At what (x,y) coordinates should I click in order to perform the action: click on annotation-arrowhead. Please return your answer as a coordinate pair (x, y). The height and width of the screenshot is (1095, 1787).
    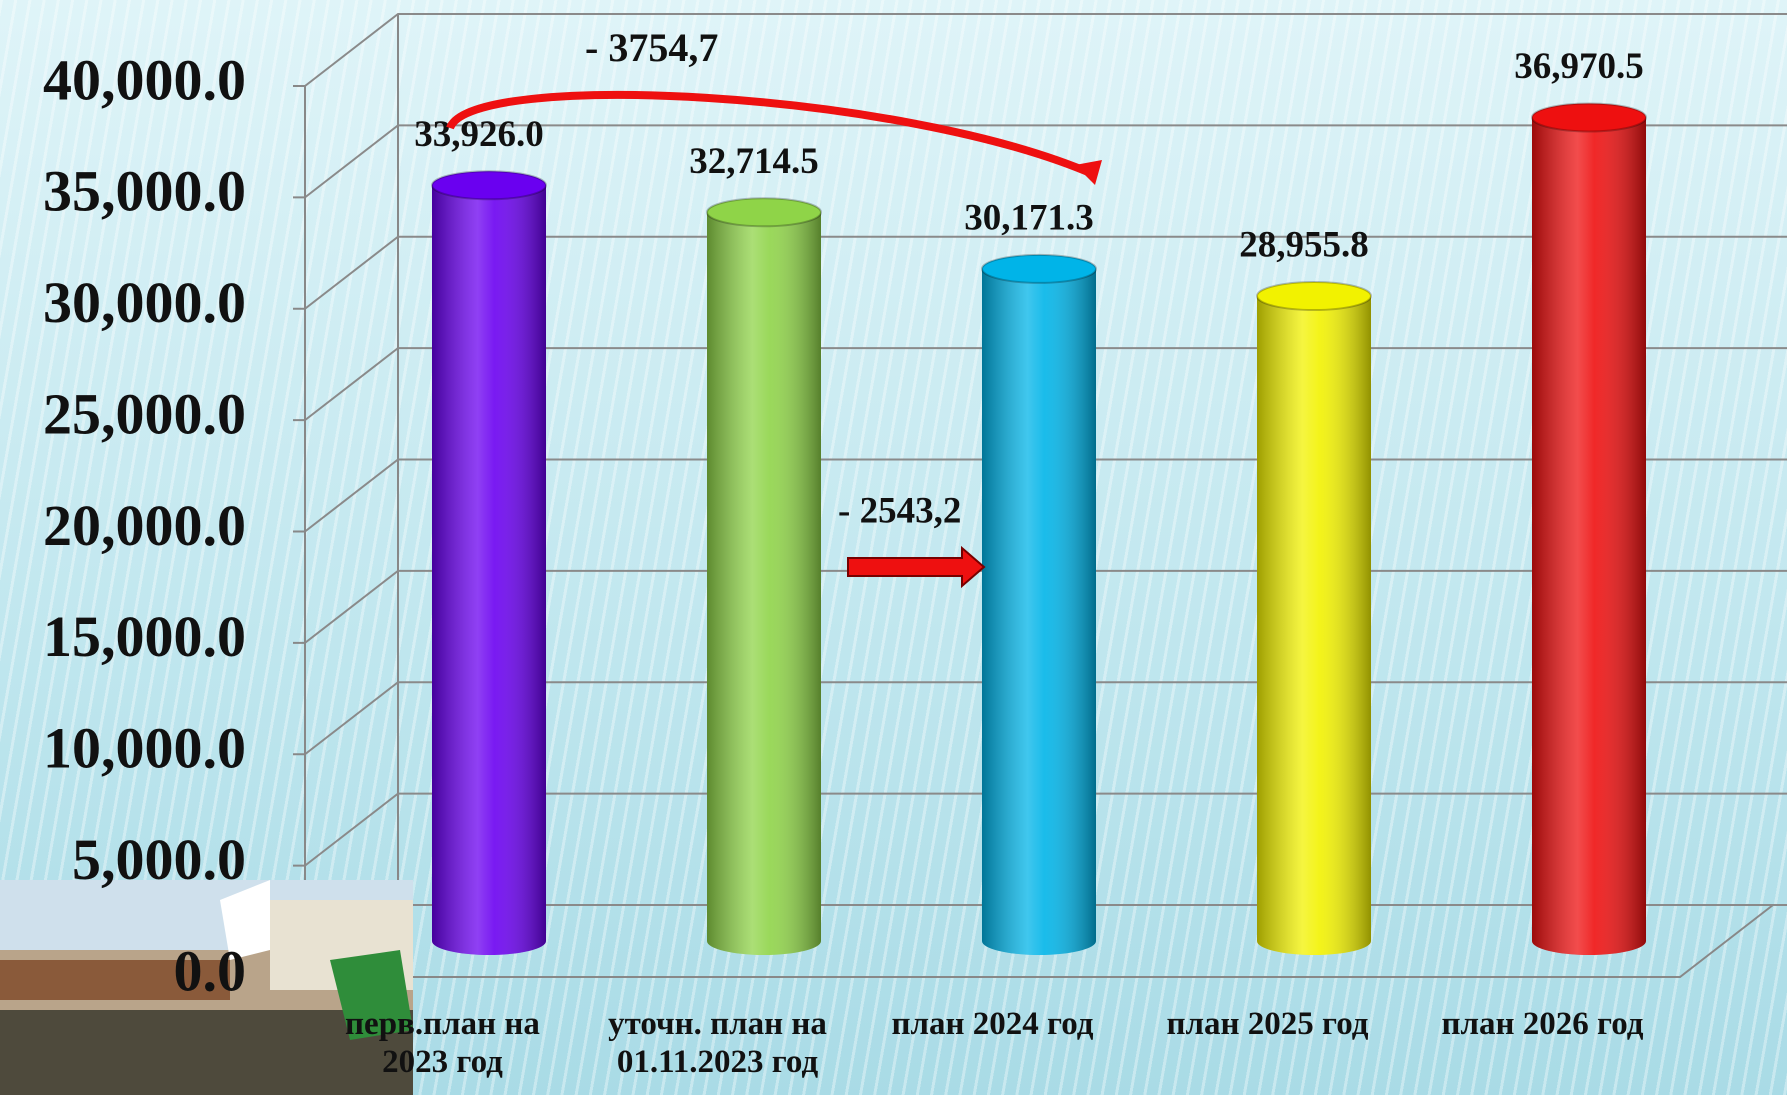
    Looking at the image, I should click on (1088, 172).